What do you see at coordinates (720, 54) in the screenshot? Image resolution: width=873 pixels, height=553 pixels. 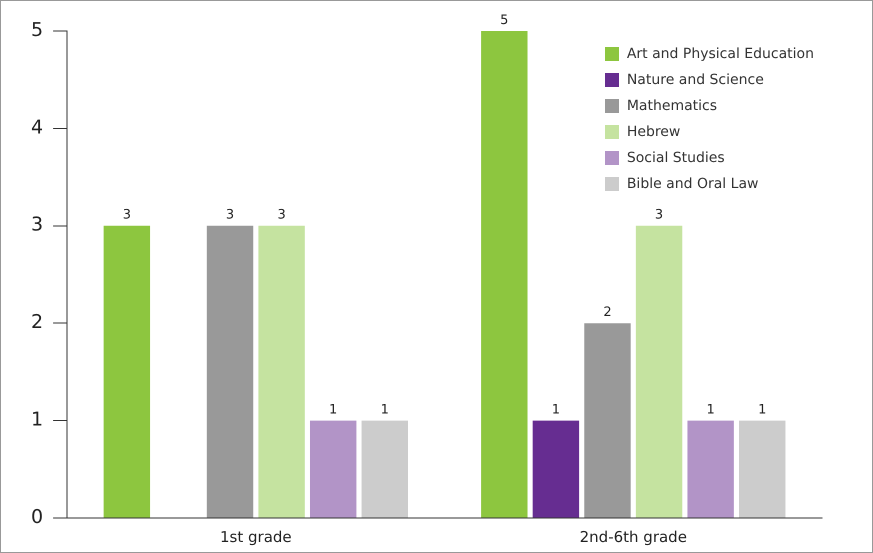 I see `legend-label: Art and Physical Education` at bounding box center [720, 54].